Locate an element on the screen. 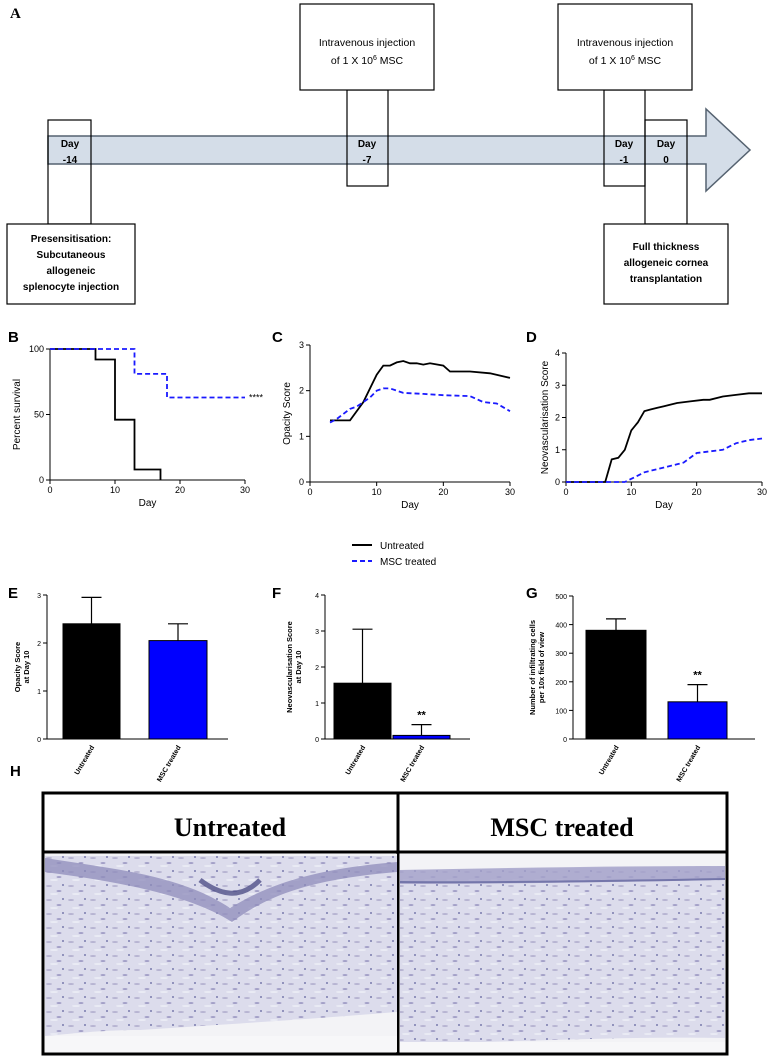 Image resolution: width=772 pixels, height=1063 pixels. chart-f-ytick-label: 1 is located at coordinates (317, 704).